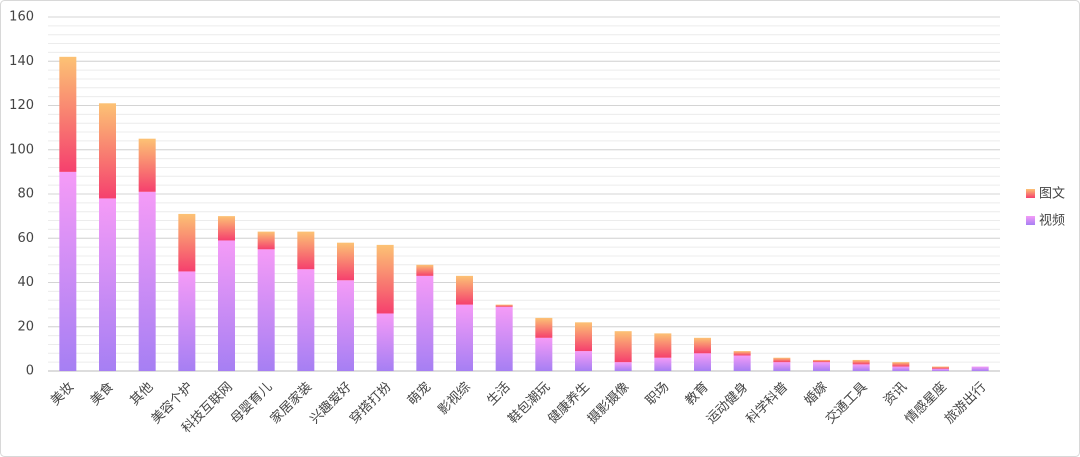  Describe the element at coordinates (1052, 194) in the screenshot. I see `legend-label: 图文` at that location.